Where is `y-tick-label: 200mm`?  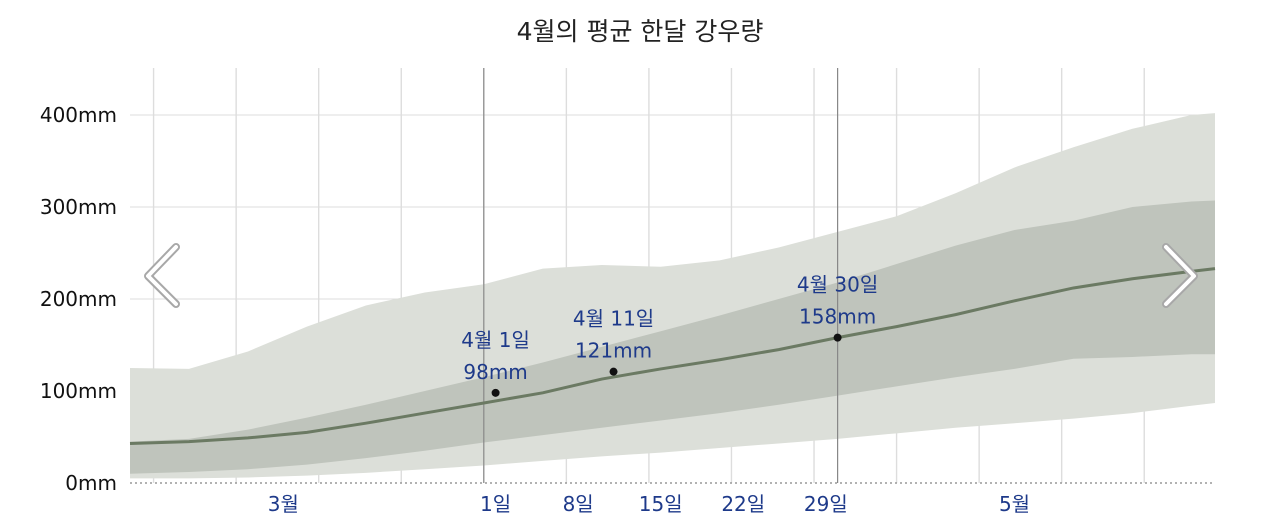 y-tick-label: 200mm is located at coordinates (78, 299).